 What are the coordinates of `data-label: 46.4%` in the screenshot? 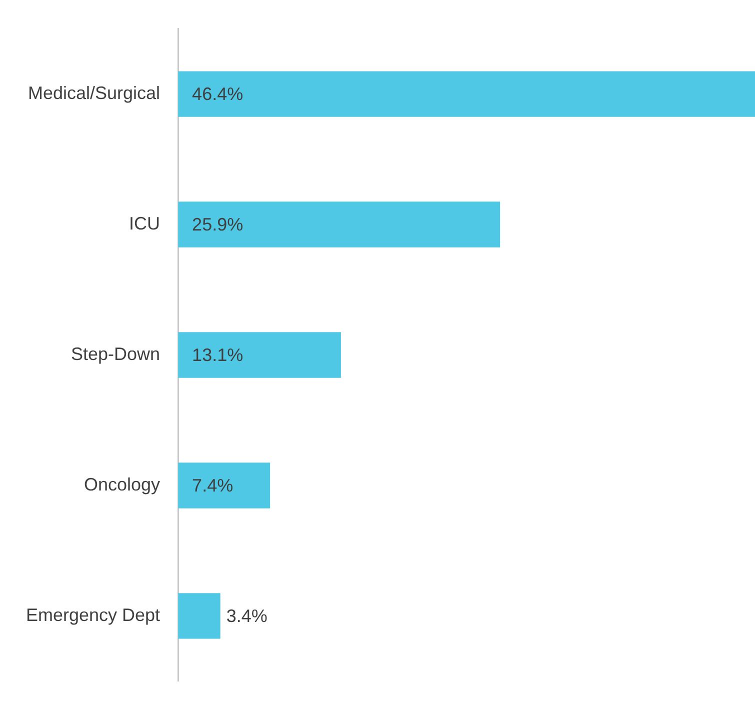 It's located at (218, 94).